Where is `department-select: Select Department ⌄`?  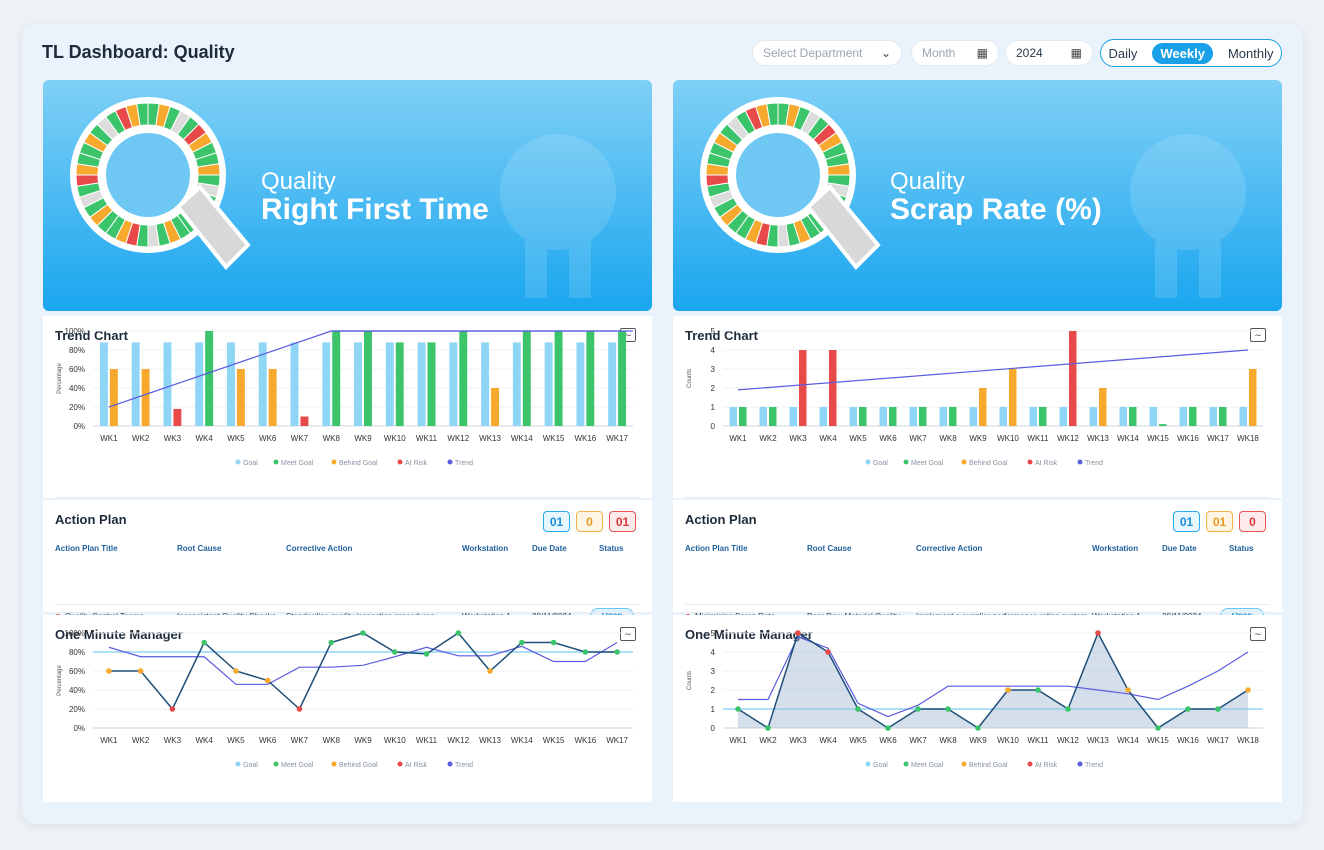
department-select: Select Department ⌄ is located at coordinates (827, 53).